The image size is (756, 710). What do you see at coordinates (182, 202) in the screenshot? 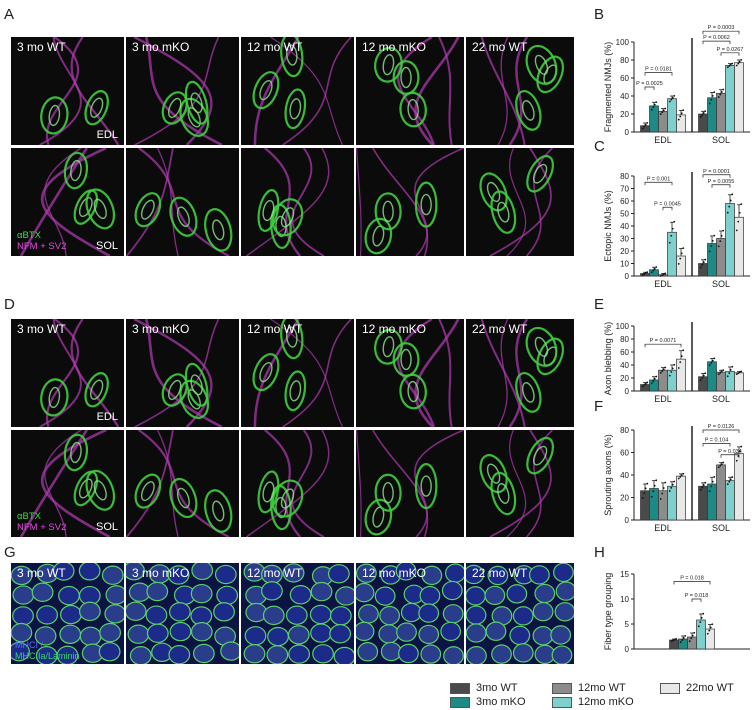
I see `panel-a-micrograph` at bounding box center [182, 202].